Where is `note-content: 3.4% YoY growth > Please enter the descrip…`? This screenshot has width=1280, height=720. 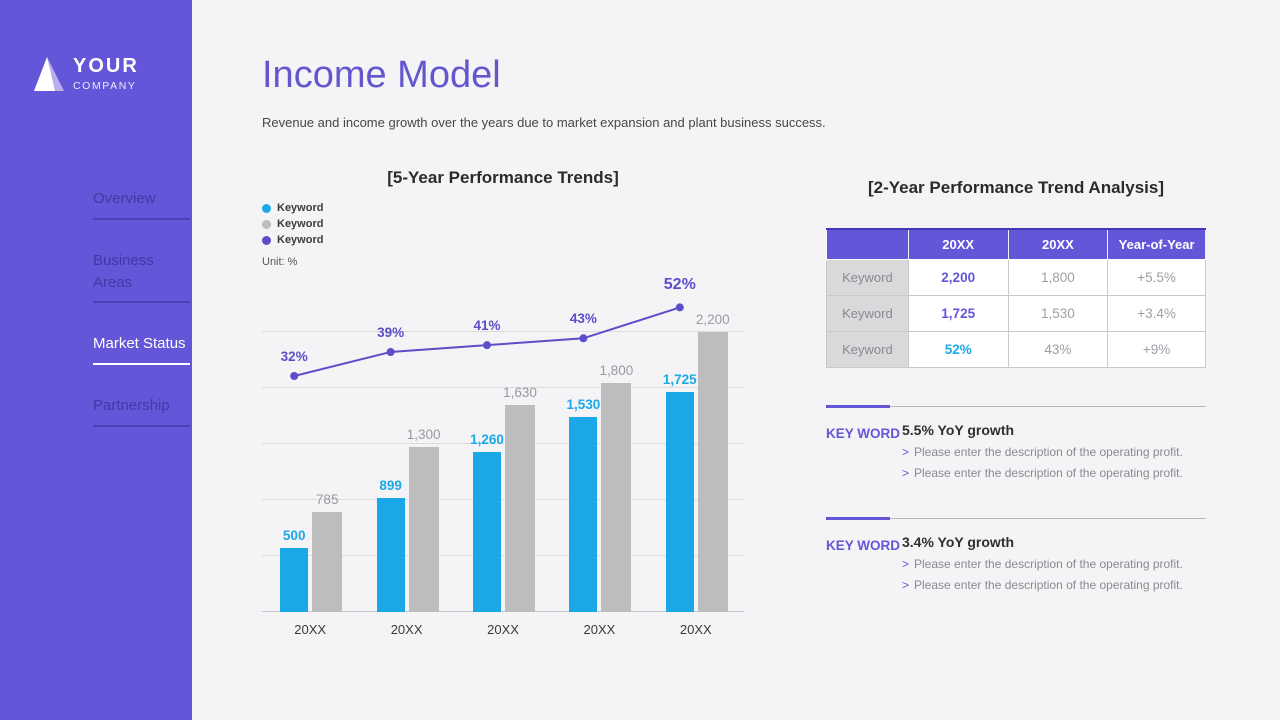 note-content: 3.4% YoY growth > Please enter the descrip… is located at coordinates (1054, 563).